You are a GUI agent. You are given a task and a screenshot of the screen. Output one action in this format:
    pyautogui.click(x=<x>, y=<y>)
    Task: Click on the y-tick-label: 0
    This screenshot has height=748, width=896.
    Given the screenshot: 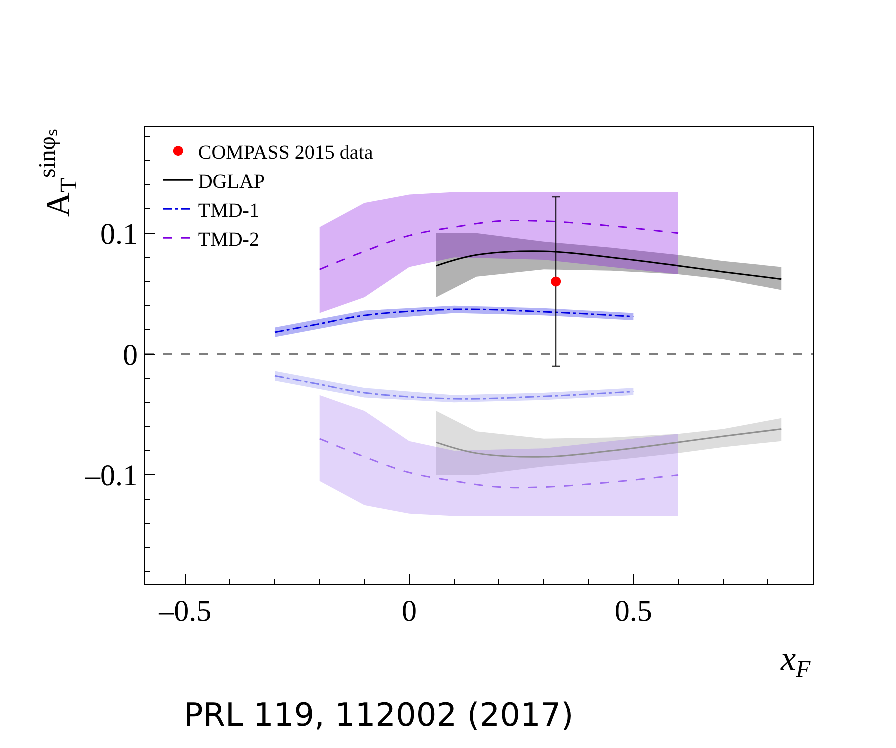 What is the action you would take?
    pyautogui.click(x=130, y=355)
    